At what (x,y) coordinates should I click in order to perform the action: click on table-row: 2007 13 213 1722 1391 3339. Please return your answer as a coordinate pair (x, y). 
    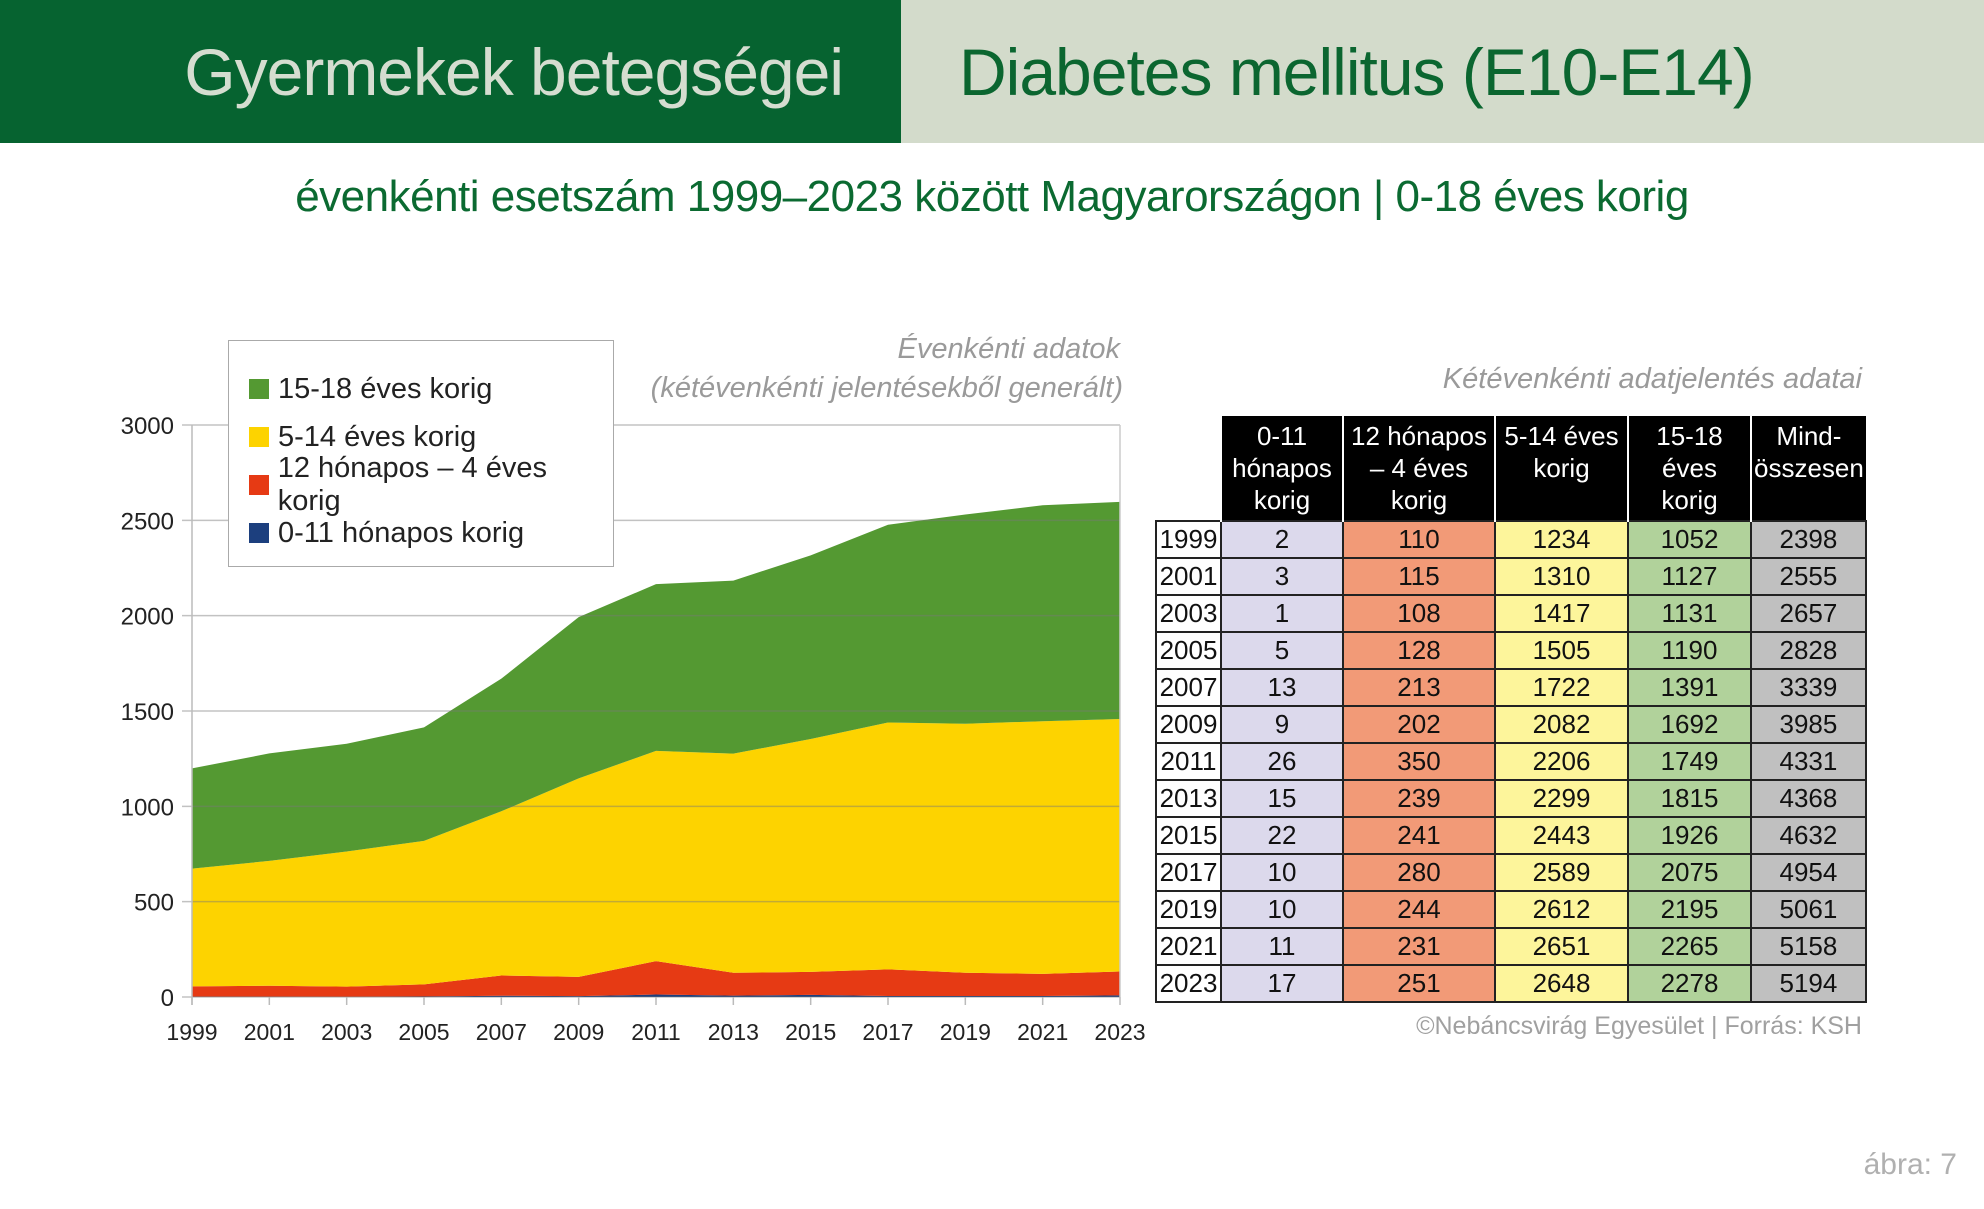
    Looking at the image, I should click on (1511, 687).